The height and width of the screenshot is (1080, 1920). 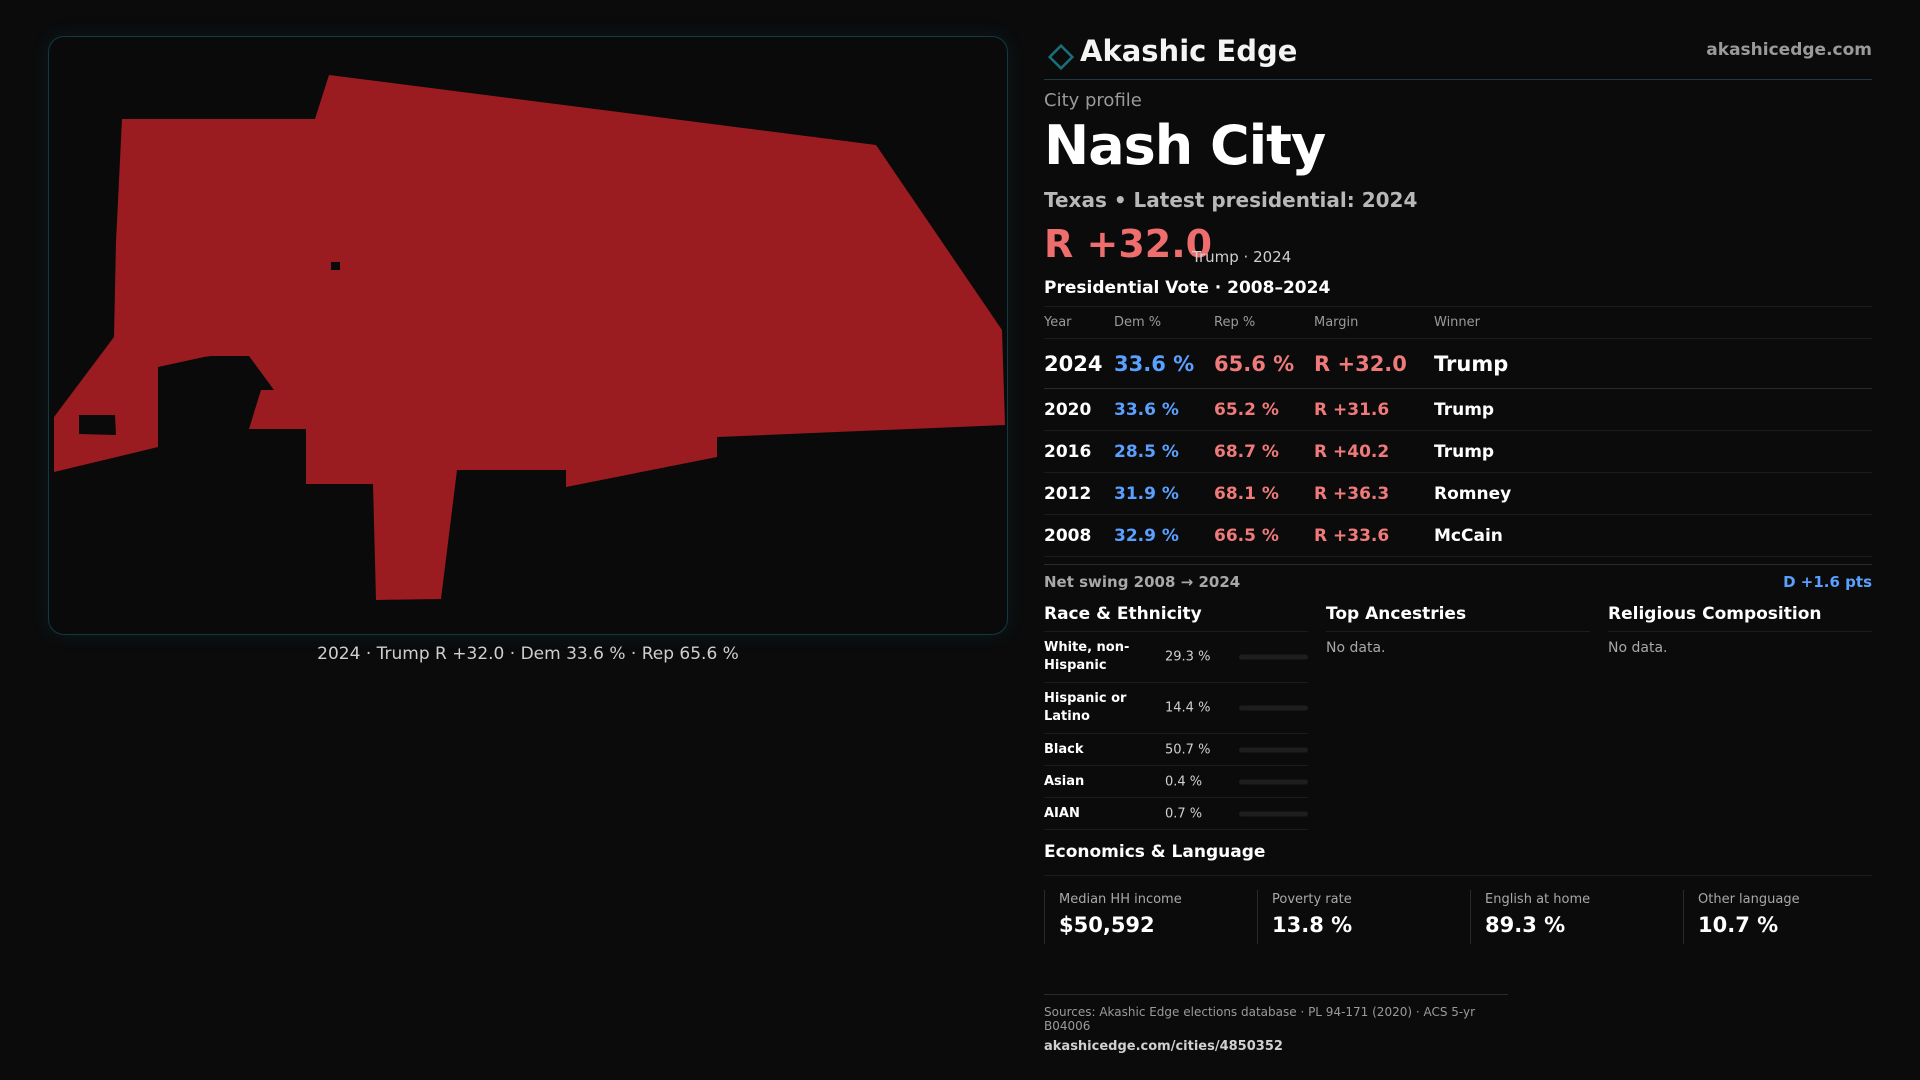 I want to click on stat-label: English at home, so click(x=1538, y=899).